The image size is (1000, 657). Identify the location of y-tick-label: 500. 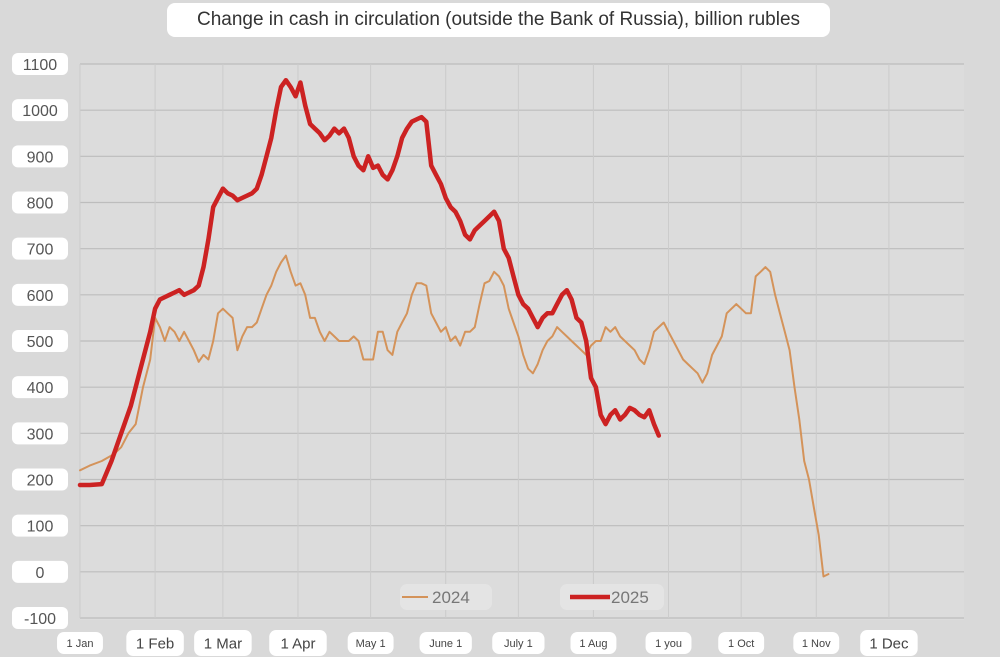
(40, 342).